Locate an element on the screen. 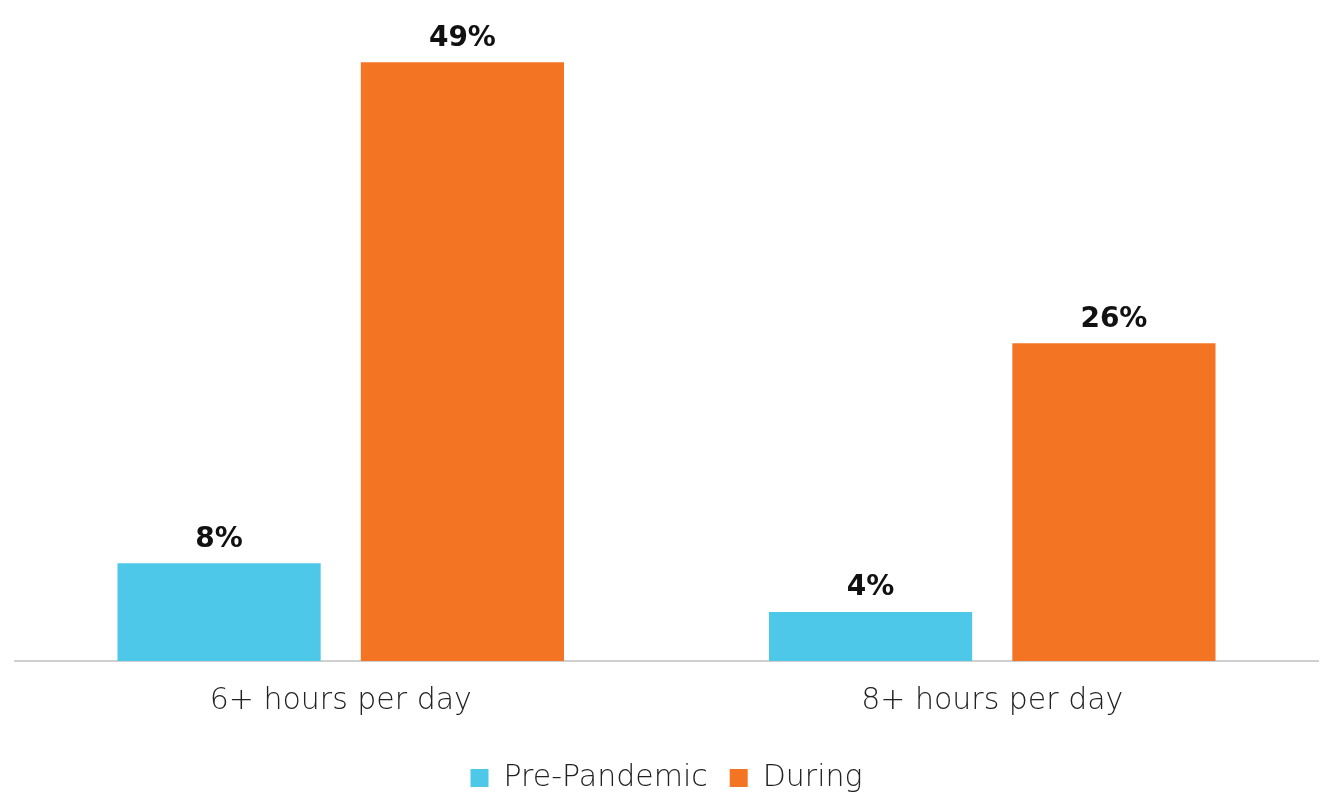 This screenshot has width=1324, height=803. x-tick-label: 8+ hours per day is located at coordinates (992, 698).